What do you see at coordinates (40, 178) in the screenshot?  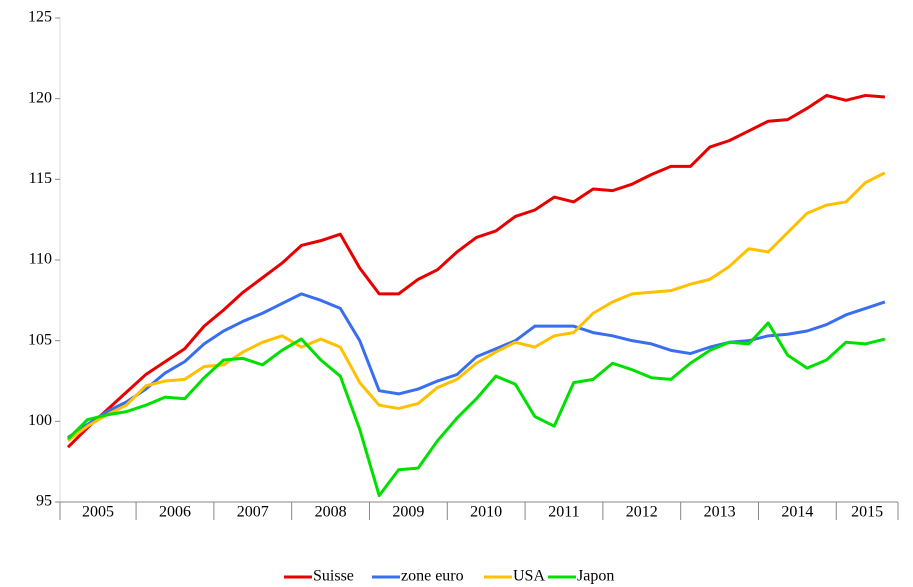 I see `y-tick-label: 115` at bounding box center [40, 178].